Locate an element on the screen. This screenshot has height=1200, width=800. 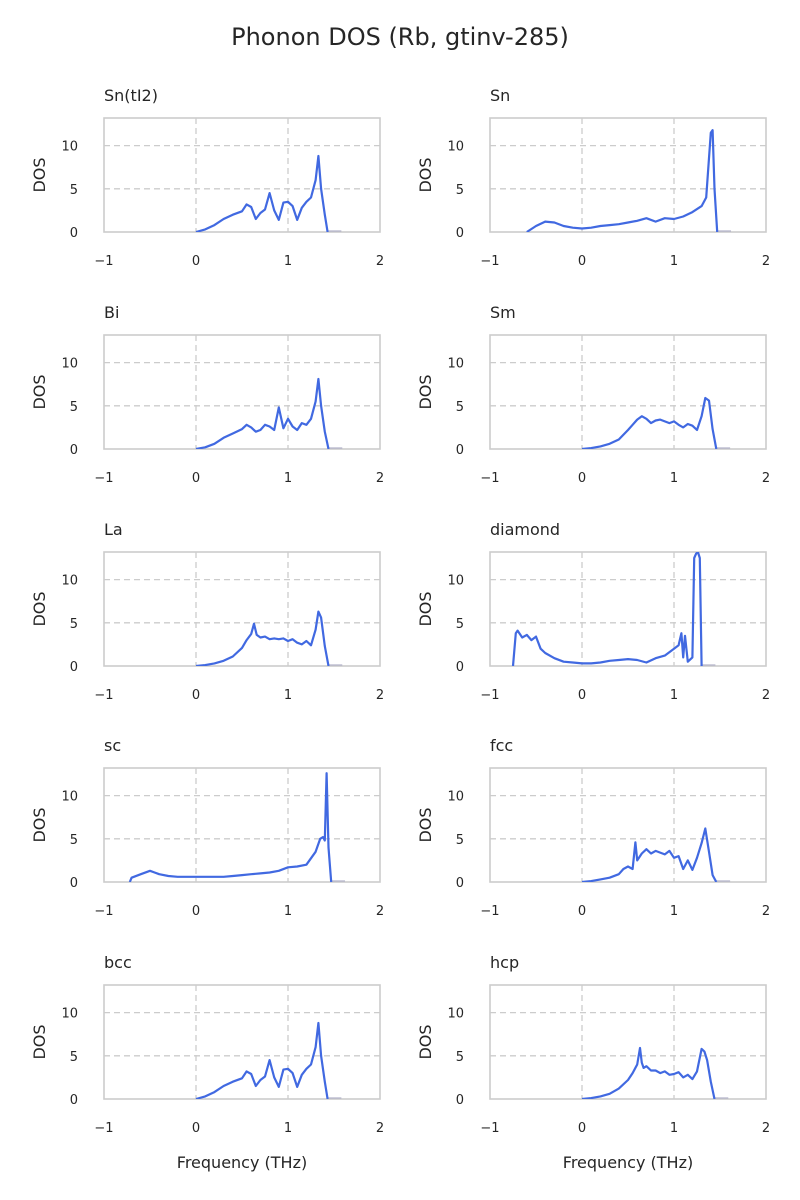
panel-title: Bi is located at coordinates (111, 312).